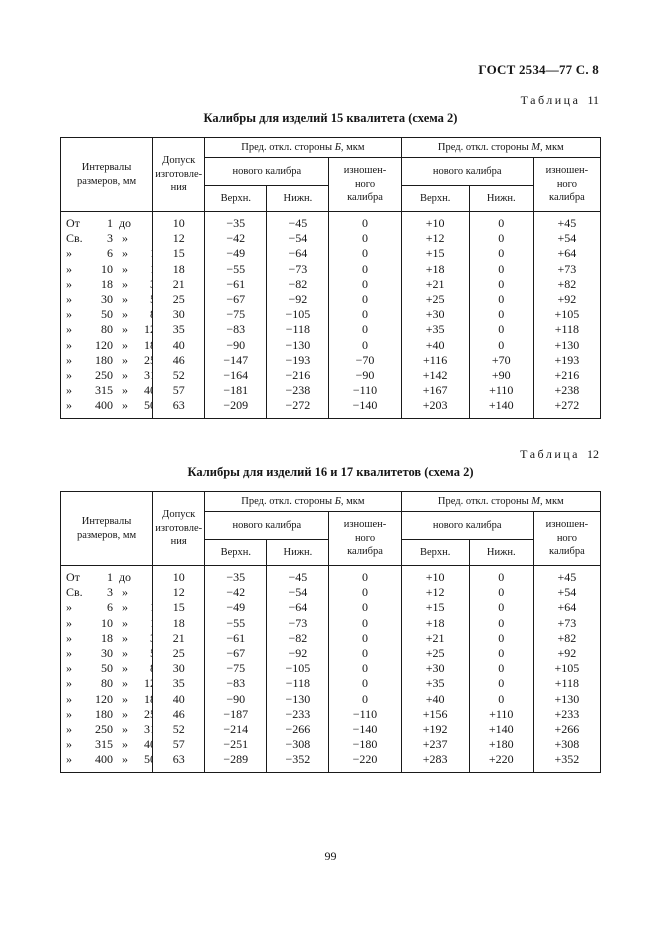  Describe the element at coordinates (148, 359) in the screenshot. I see `interval-to: 250` at that location.